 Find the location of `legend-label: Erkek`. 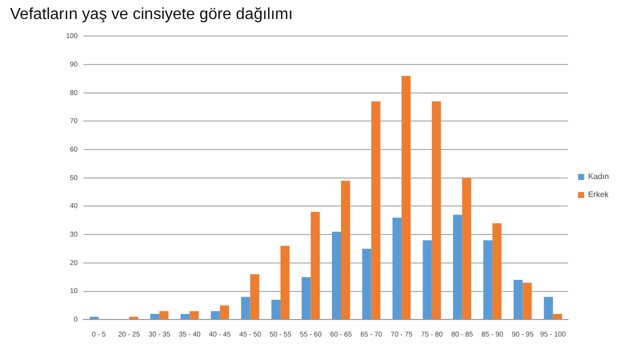

legend-label: Erkek is located at coordinates (599, 195).